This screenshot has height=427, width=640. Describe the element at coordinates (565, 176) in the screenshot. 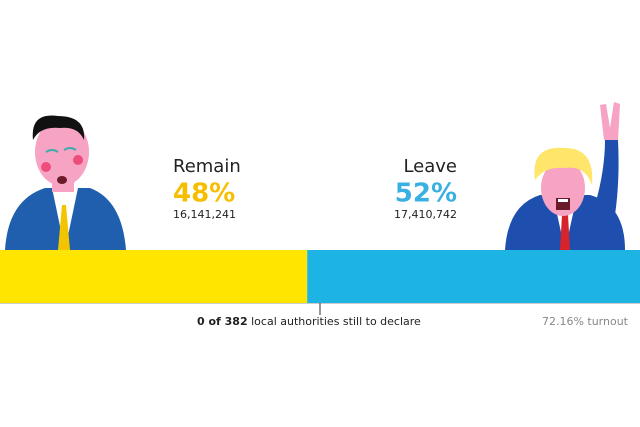

I see `leave-figure` at that location.